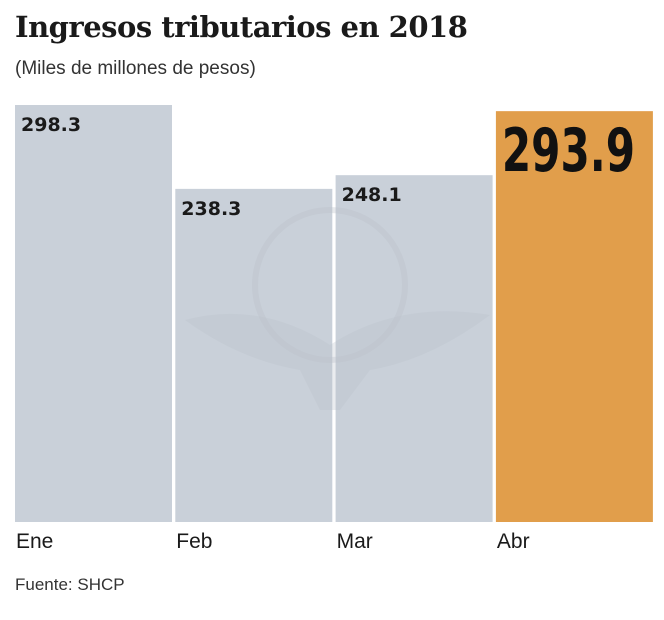 Image resolution: width=664 pixels, height=620 pixels. Describe the element at coordinates (568, 150) in the screenshot. I see `value-label: 293.9` at that location.